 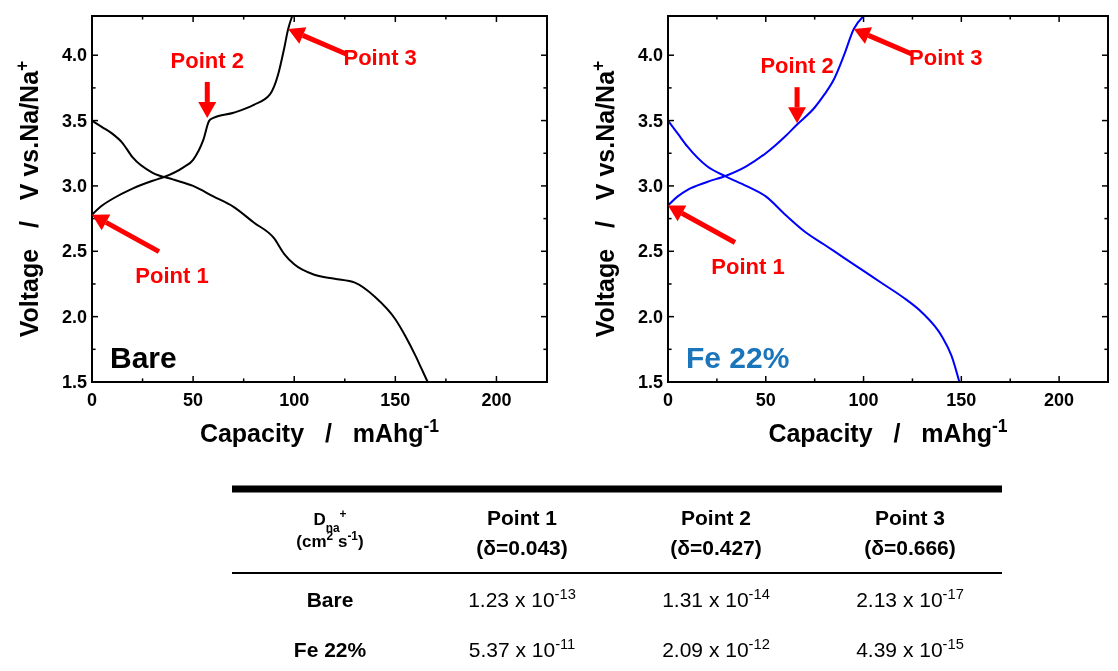 What do you see at coordinates (330, 649) in the screenshot?
I see `text: Fe 22%` at bounding box center [330, 649].